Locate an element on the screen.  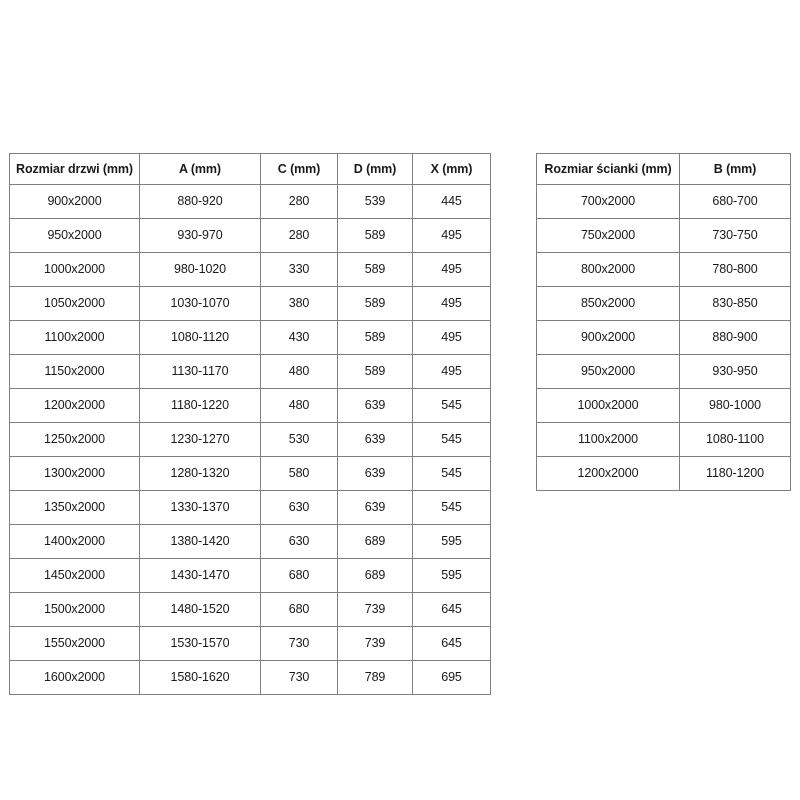
table-row: 1100x2000 1080-1100 is located at coordinates (663, 439).